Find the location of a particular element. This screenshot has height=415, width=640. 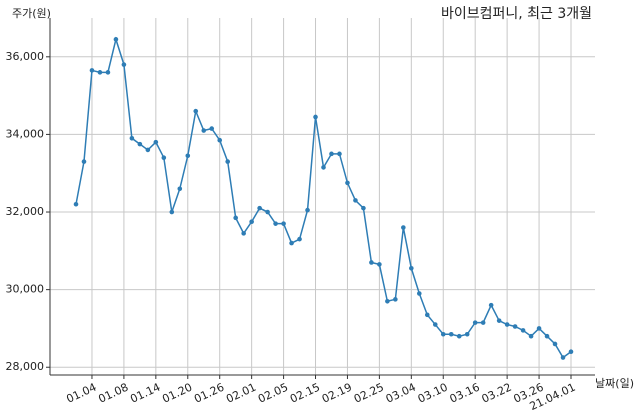

x-tick-label: 01.04 is located at coordinates (81, 393).